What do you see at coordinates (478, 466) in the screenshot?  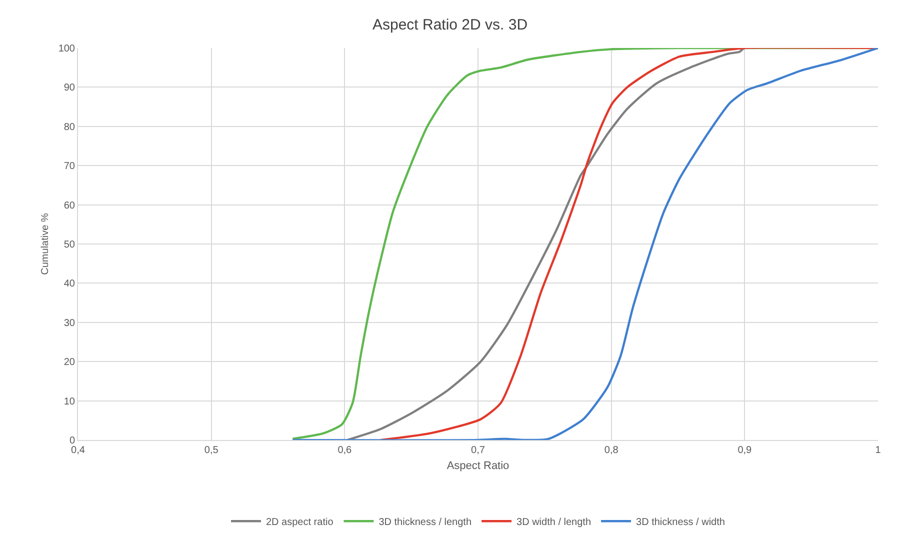 I see `x-axis-title: Aspect Ratio` at bounding box center [478, 466].